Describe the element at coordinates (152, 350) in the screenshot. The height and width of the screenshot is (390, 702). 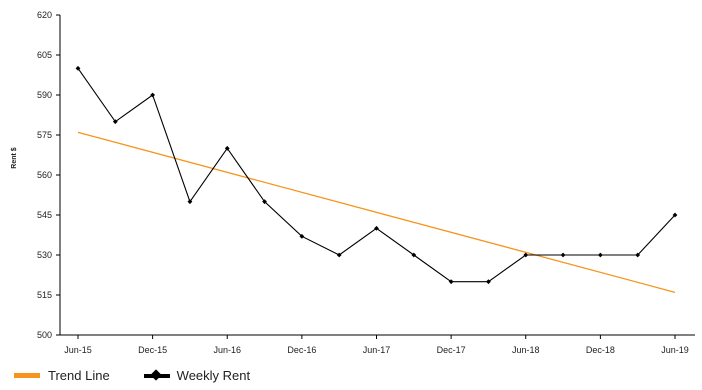
I see `x-tick-label: Dec-15` at that location.